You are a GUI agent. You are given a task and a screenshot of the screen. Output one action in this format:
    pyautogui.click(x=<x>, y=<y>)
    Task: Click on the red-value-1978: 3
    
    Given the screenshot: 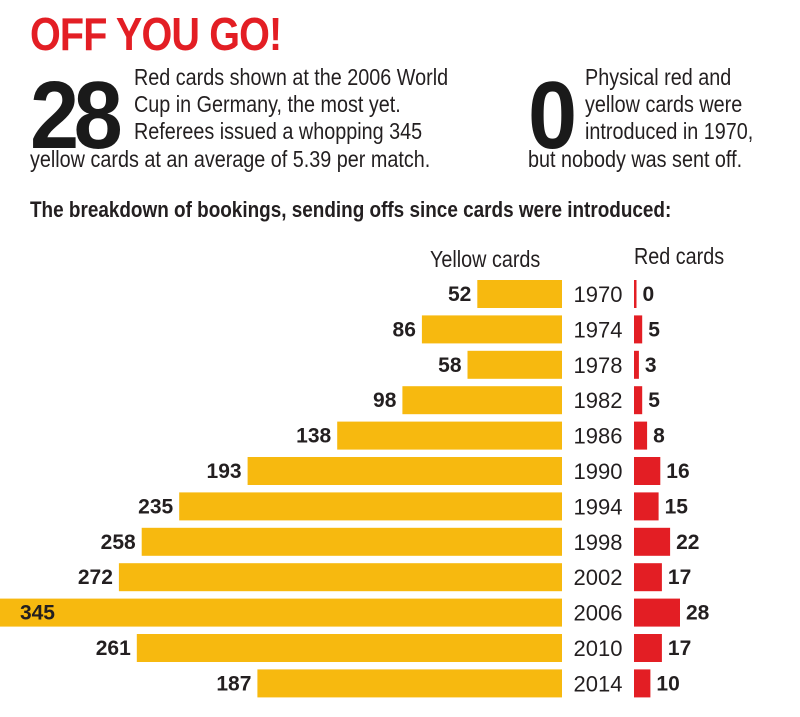 What is the action you would take?
    pyautogui.click(x=651, y=365)
    